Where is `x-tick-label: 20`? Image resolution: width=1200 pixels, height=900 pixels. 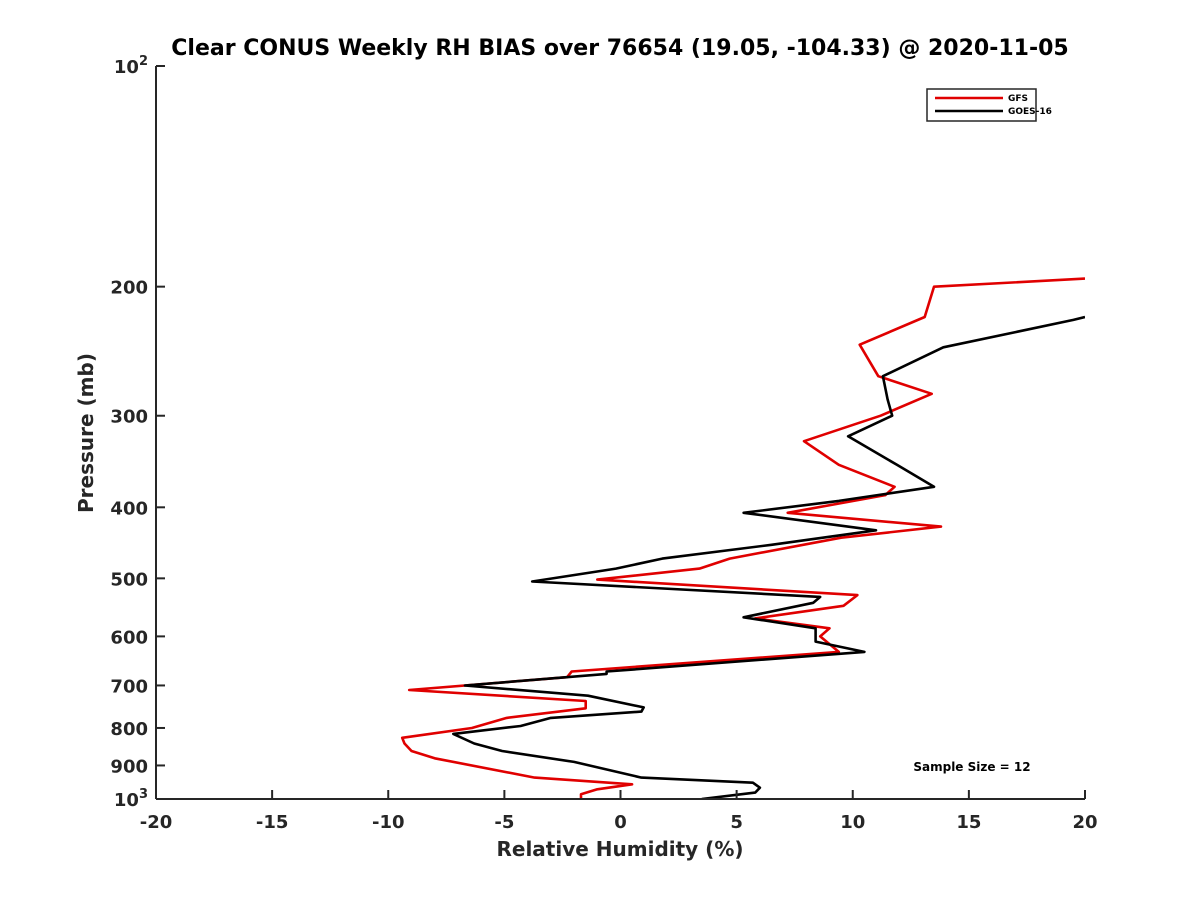
x-tick-label: 20 is located at coordinates (1084, 822).